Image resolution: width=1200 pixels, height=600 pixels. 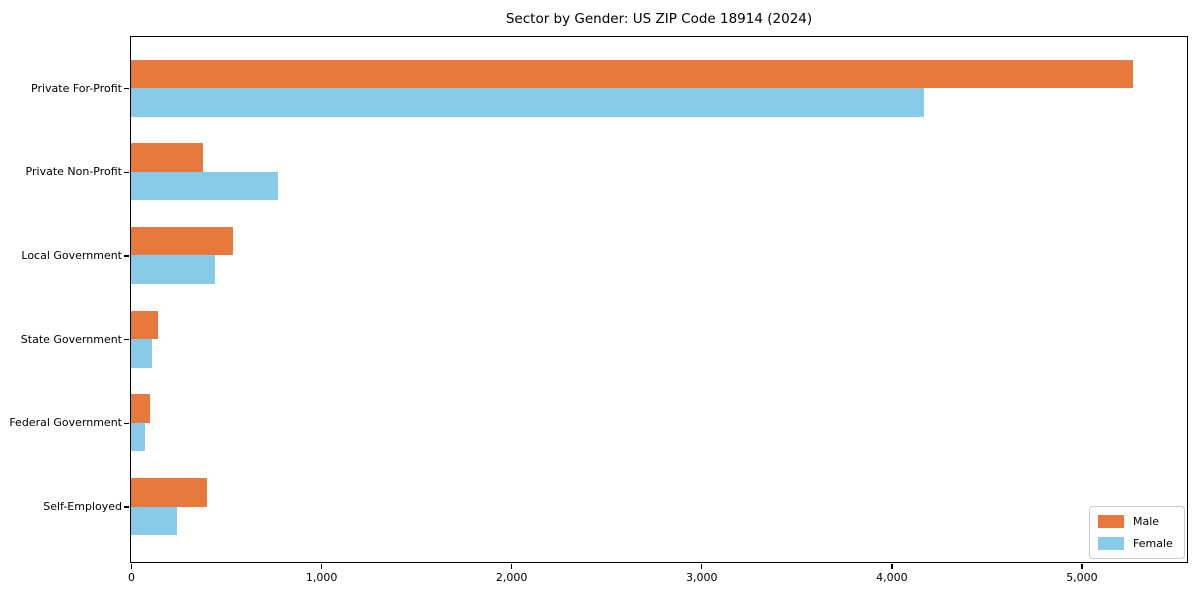 I want to click on bar-female-private-non-profit, so click(x=205, y=186).